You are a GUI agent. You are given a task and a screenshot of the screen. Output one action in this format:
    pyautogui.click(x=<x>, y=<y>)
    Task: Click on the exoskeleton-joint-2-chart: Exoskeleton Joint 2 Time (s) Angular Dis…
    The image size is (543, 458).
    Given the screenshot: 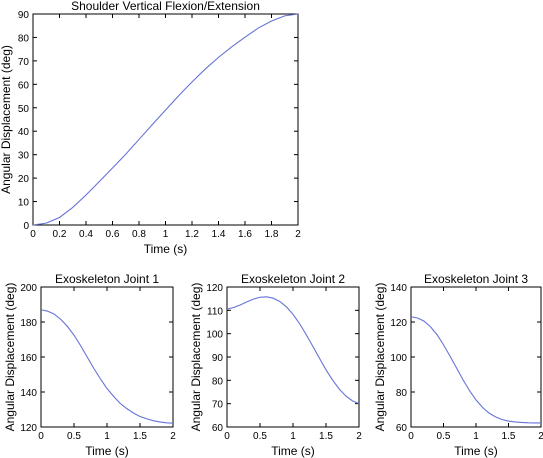 What is the action you would take?
    pyautogui.click(x=275, y=365)
    